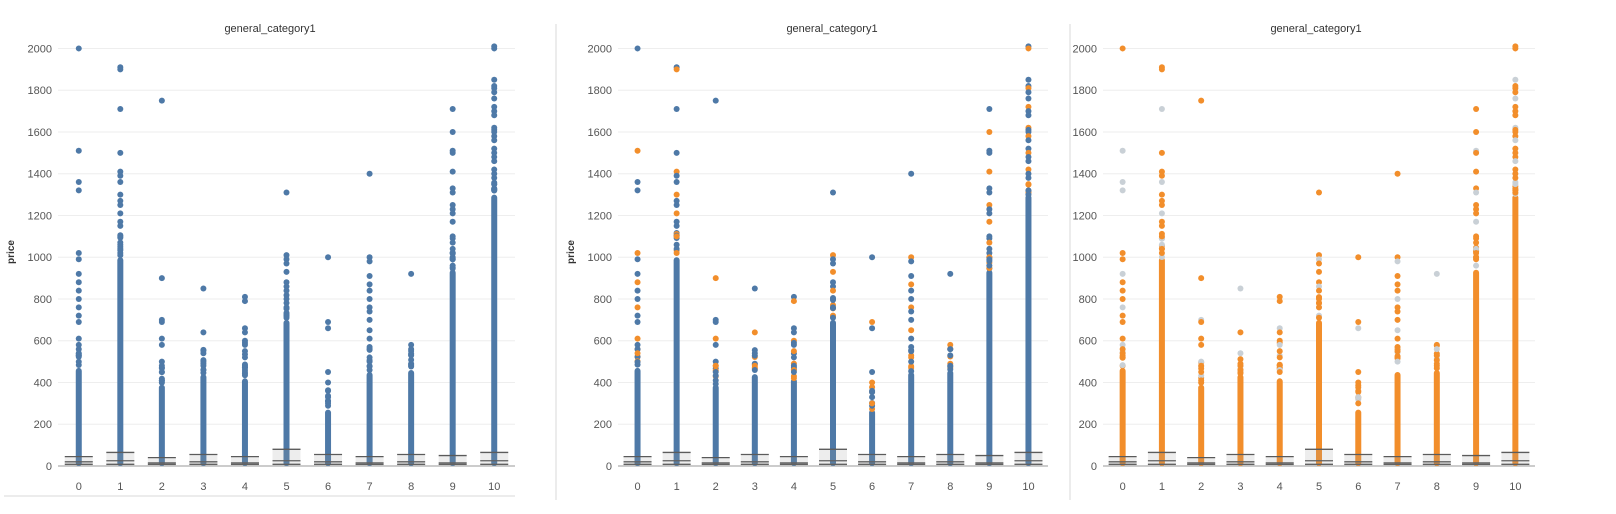 Image resolution: width=1616 pixels, height=514 pixels. What do you see at coordinates (286, 487) in the screenshot?
I see `x-tick-label: 5` at bounding box center [286, 487].